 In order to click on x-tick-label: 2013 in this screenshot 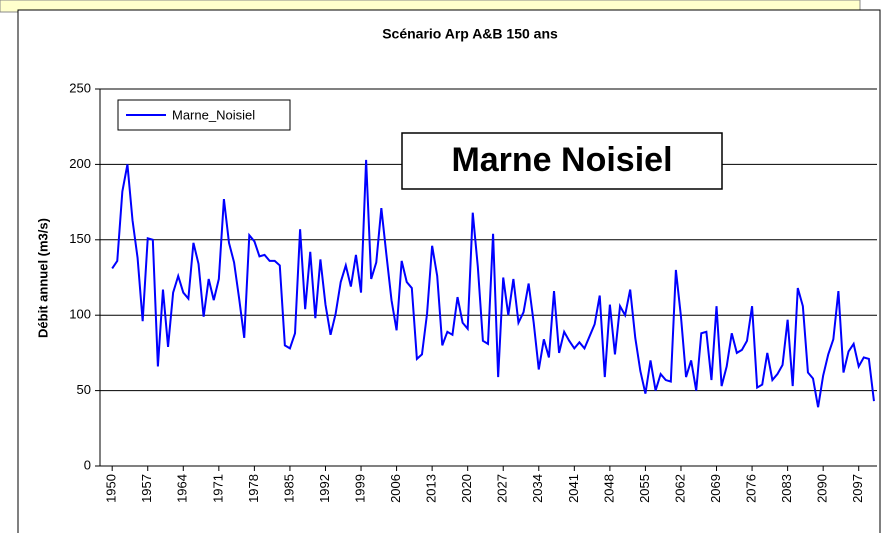, I will do `click(431, 488)`.